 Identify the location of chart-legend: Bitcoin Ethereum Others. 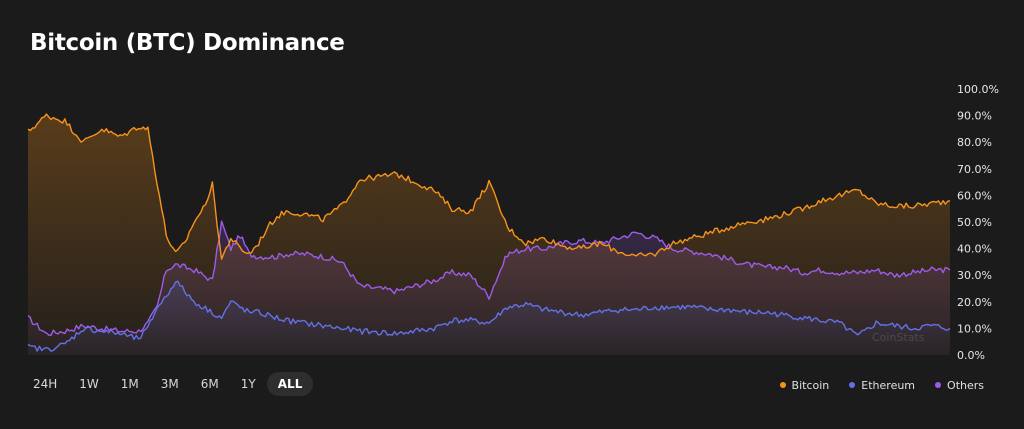
(881, 385).